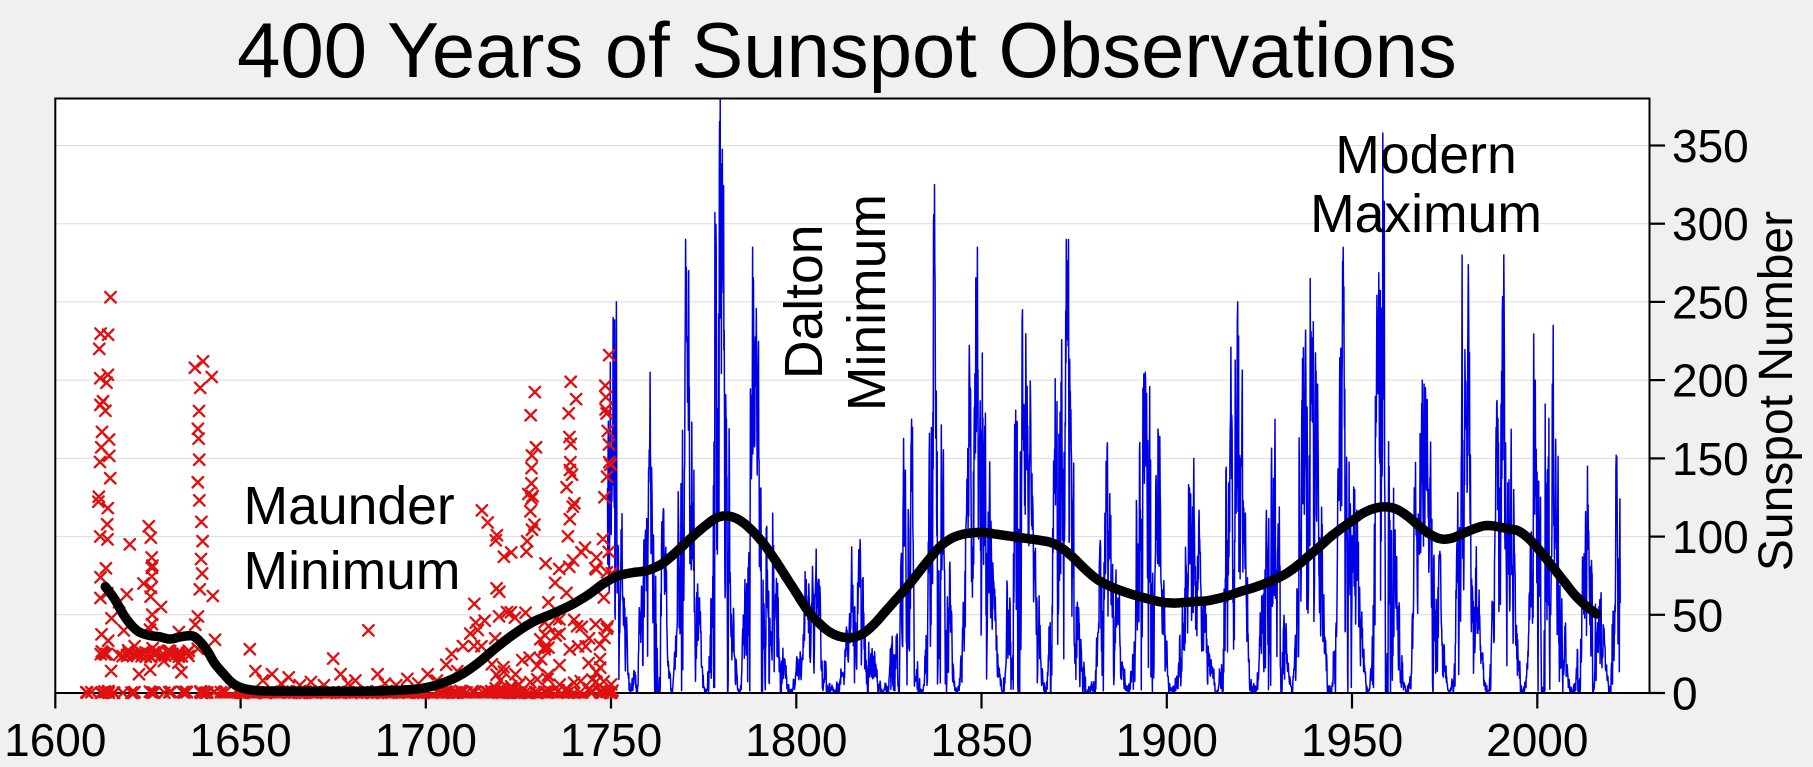 The image size is (1813, 767). What do you see at coordinates (847, 51) in the screenshot?
I see `svg-text:400 Years of Sunspot Observati: 400 Years of Sunspot Observations` at bounding box center [847, 51].